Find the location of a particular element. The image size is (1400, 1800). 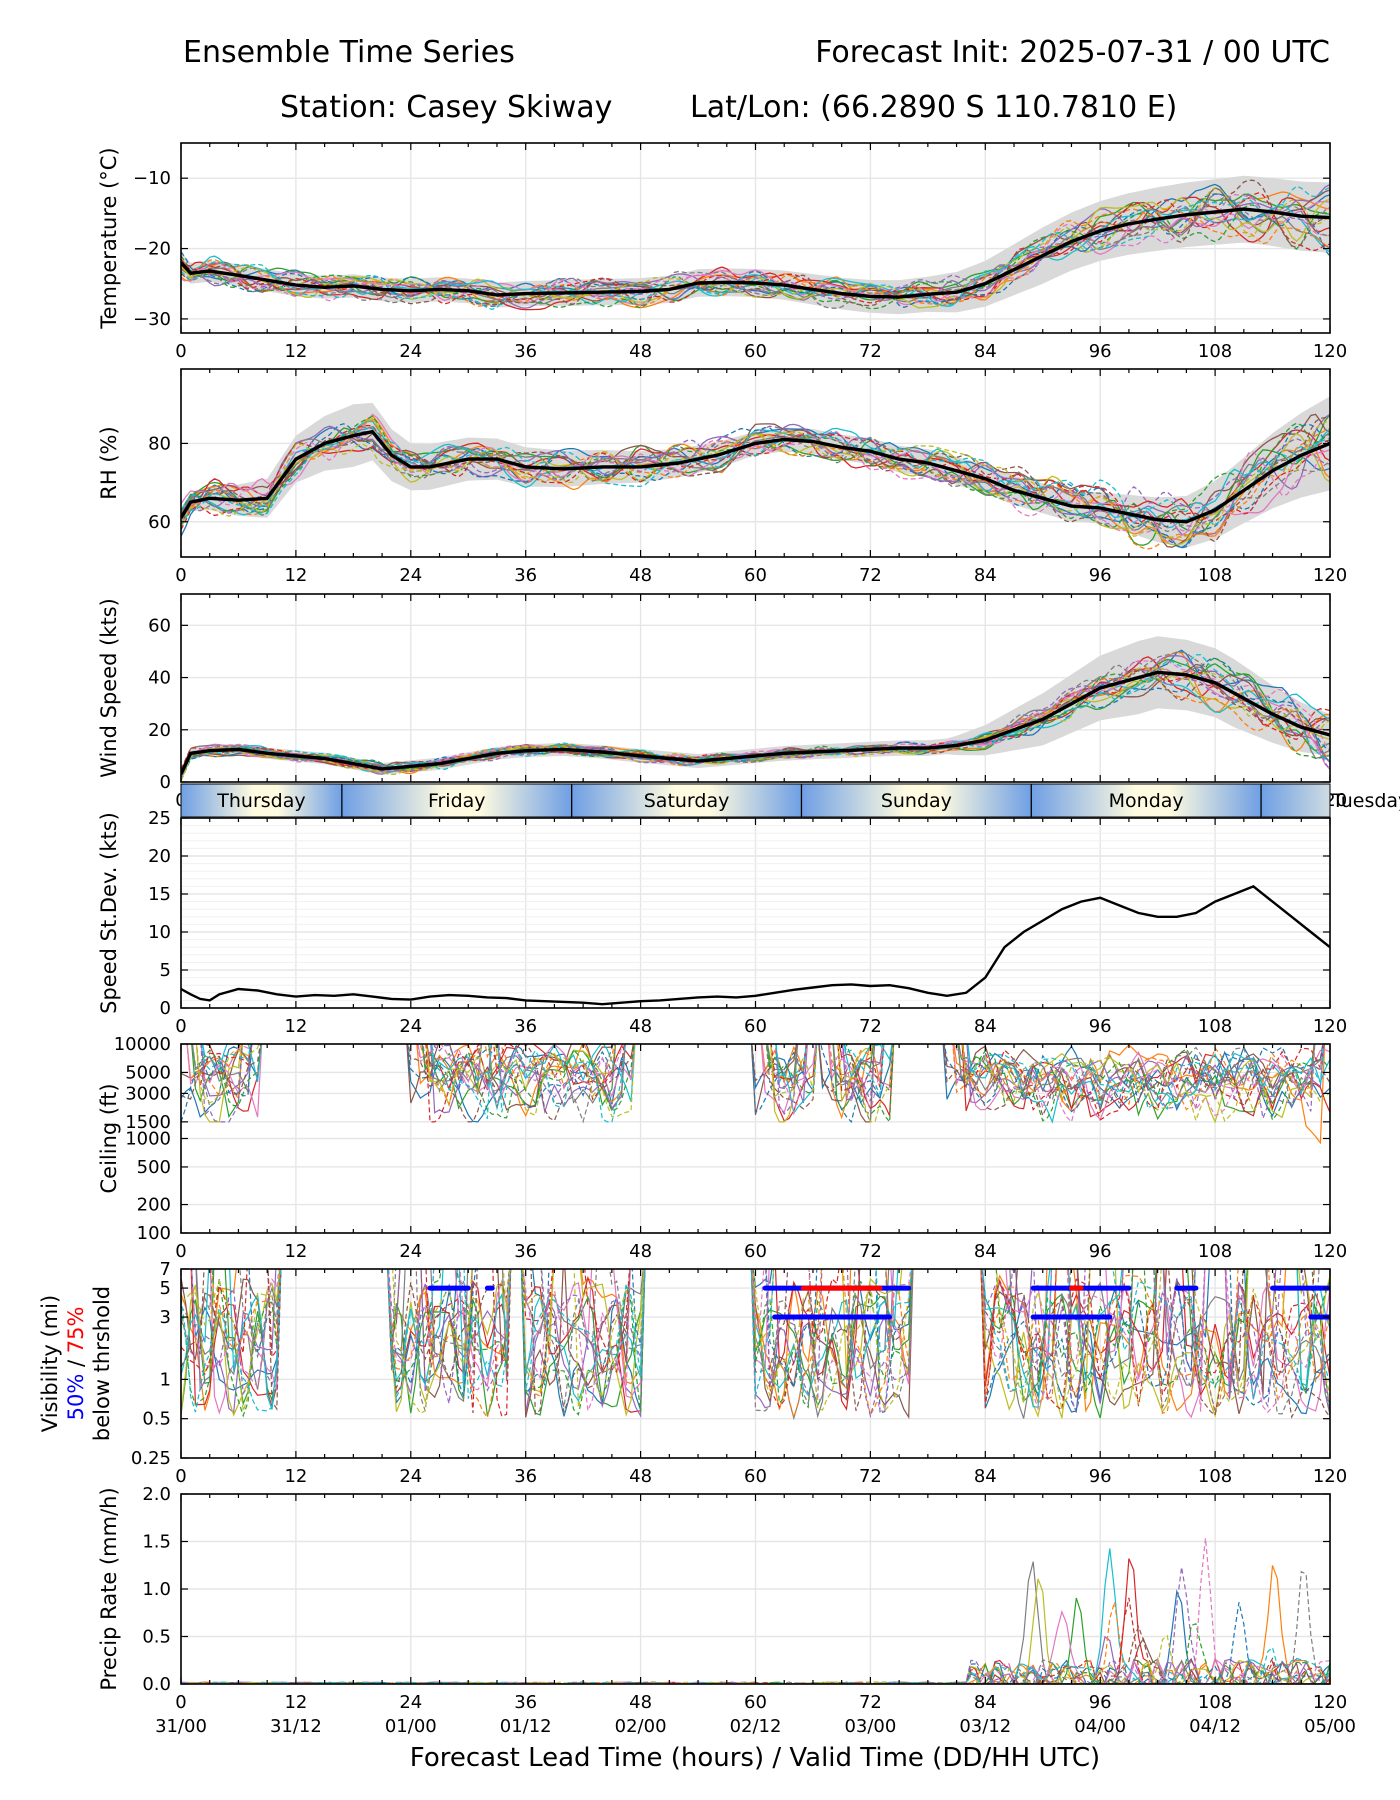

y-tick-label: 25 is located at coordinates (159, 818).